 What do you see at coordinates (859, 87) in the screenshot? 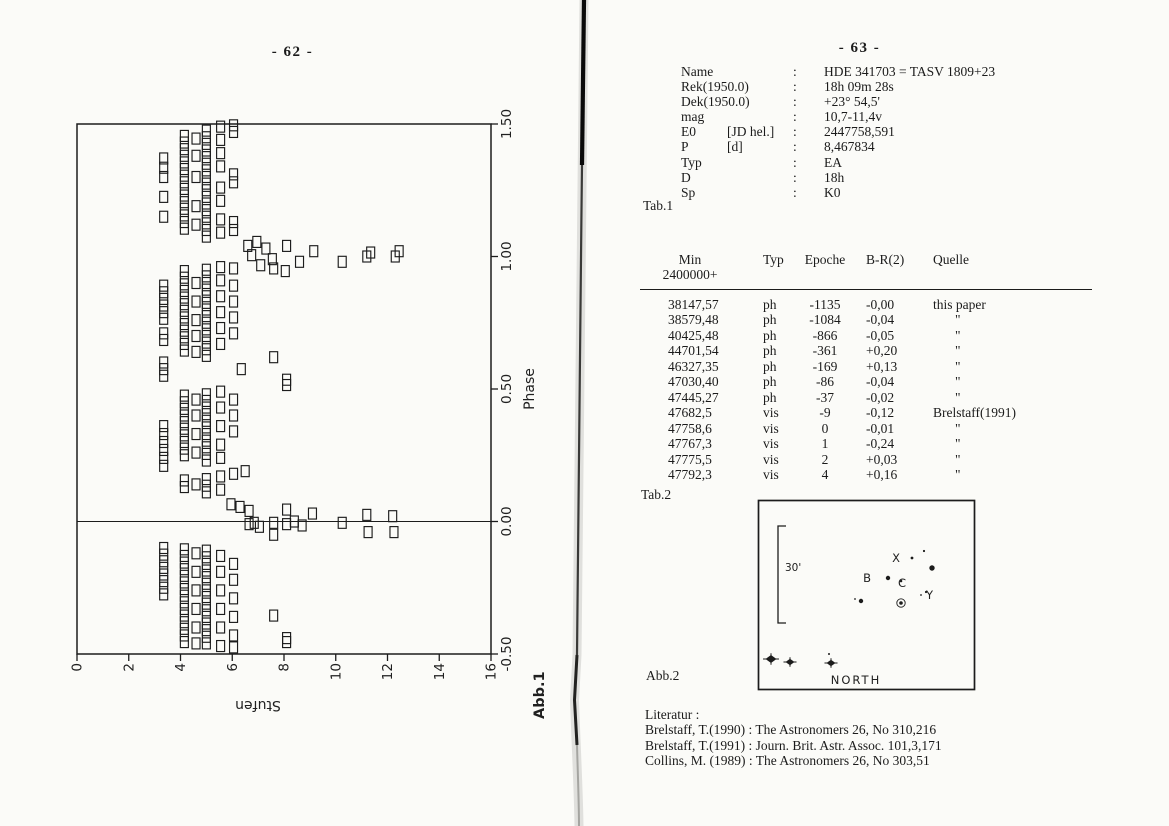
I see `table1-value: 18h 09m 28s` at bounding box center [859, 87].